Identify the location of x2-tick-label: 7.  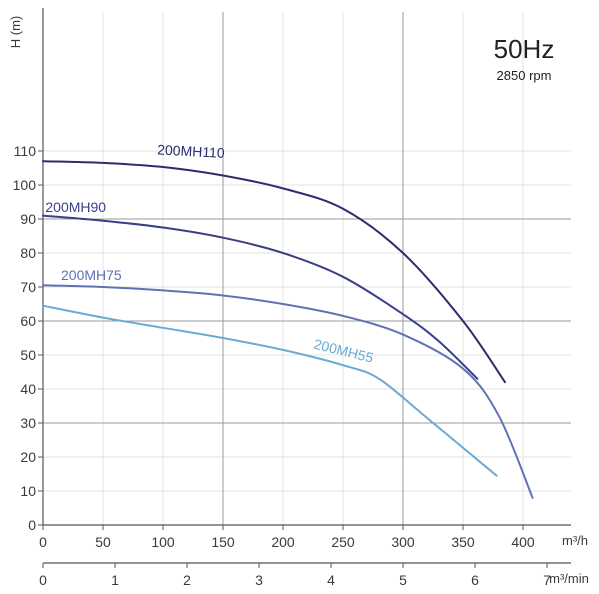
(547, 580).